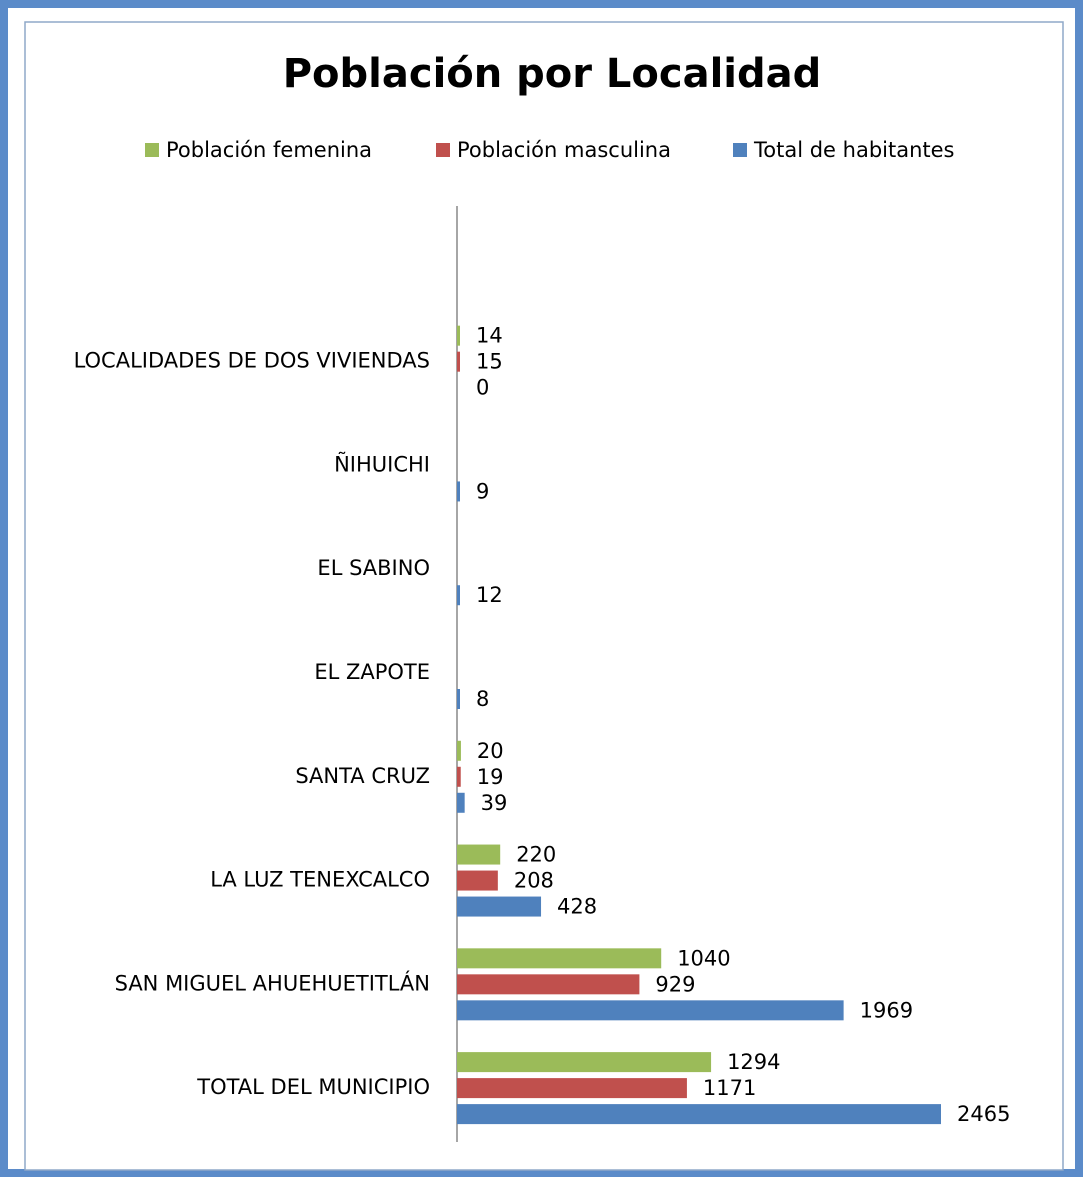  Describe the element at coordinates (564, 150) in the screenshot. I see `legend-label: Población masculina` at that location.